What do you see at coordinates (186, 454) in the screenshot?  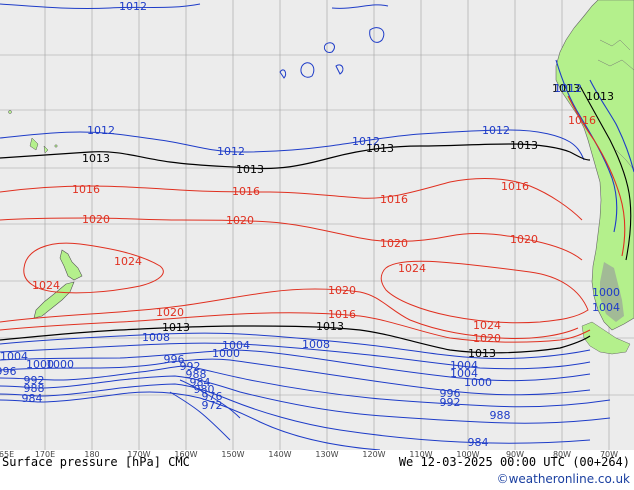 I see `longitude-label: 160W` at bounding box center [186, 454].